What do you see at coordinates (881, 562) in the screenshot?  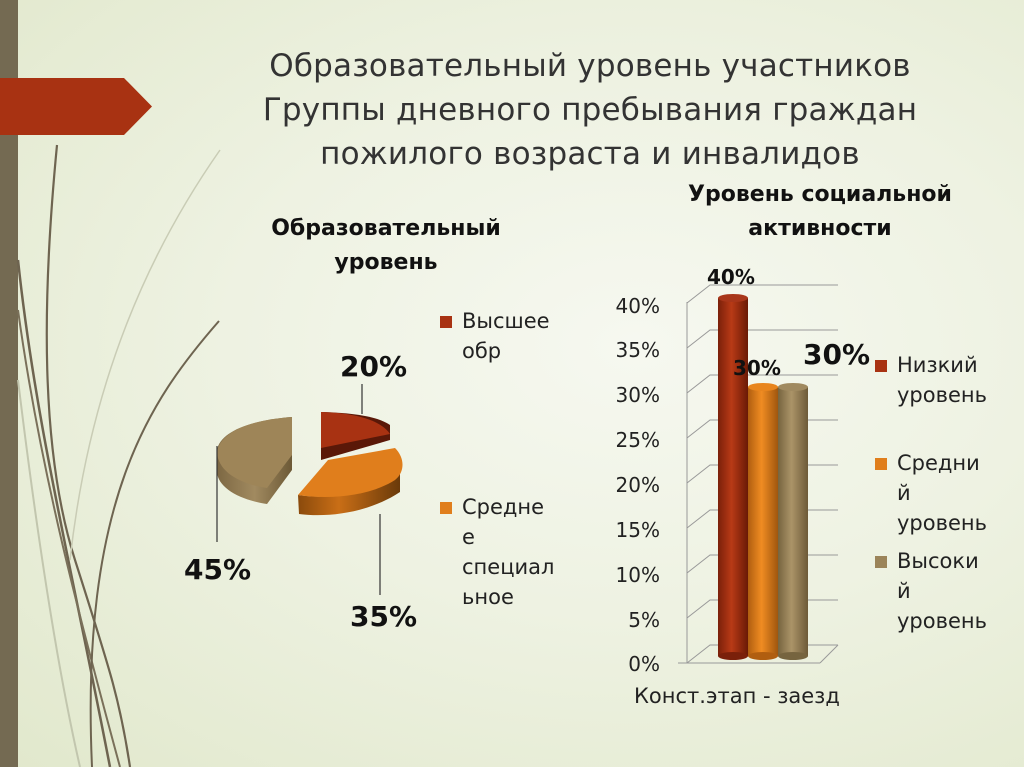 I see `legend-swatch-brown` at bounding box center [881, 562].